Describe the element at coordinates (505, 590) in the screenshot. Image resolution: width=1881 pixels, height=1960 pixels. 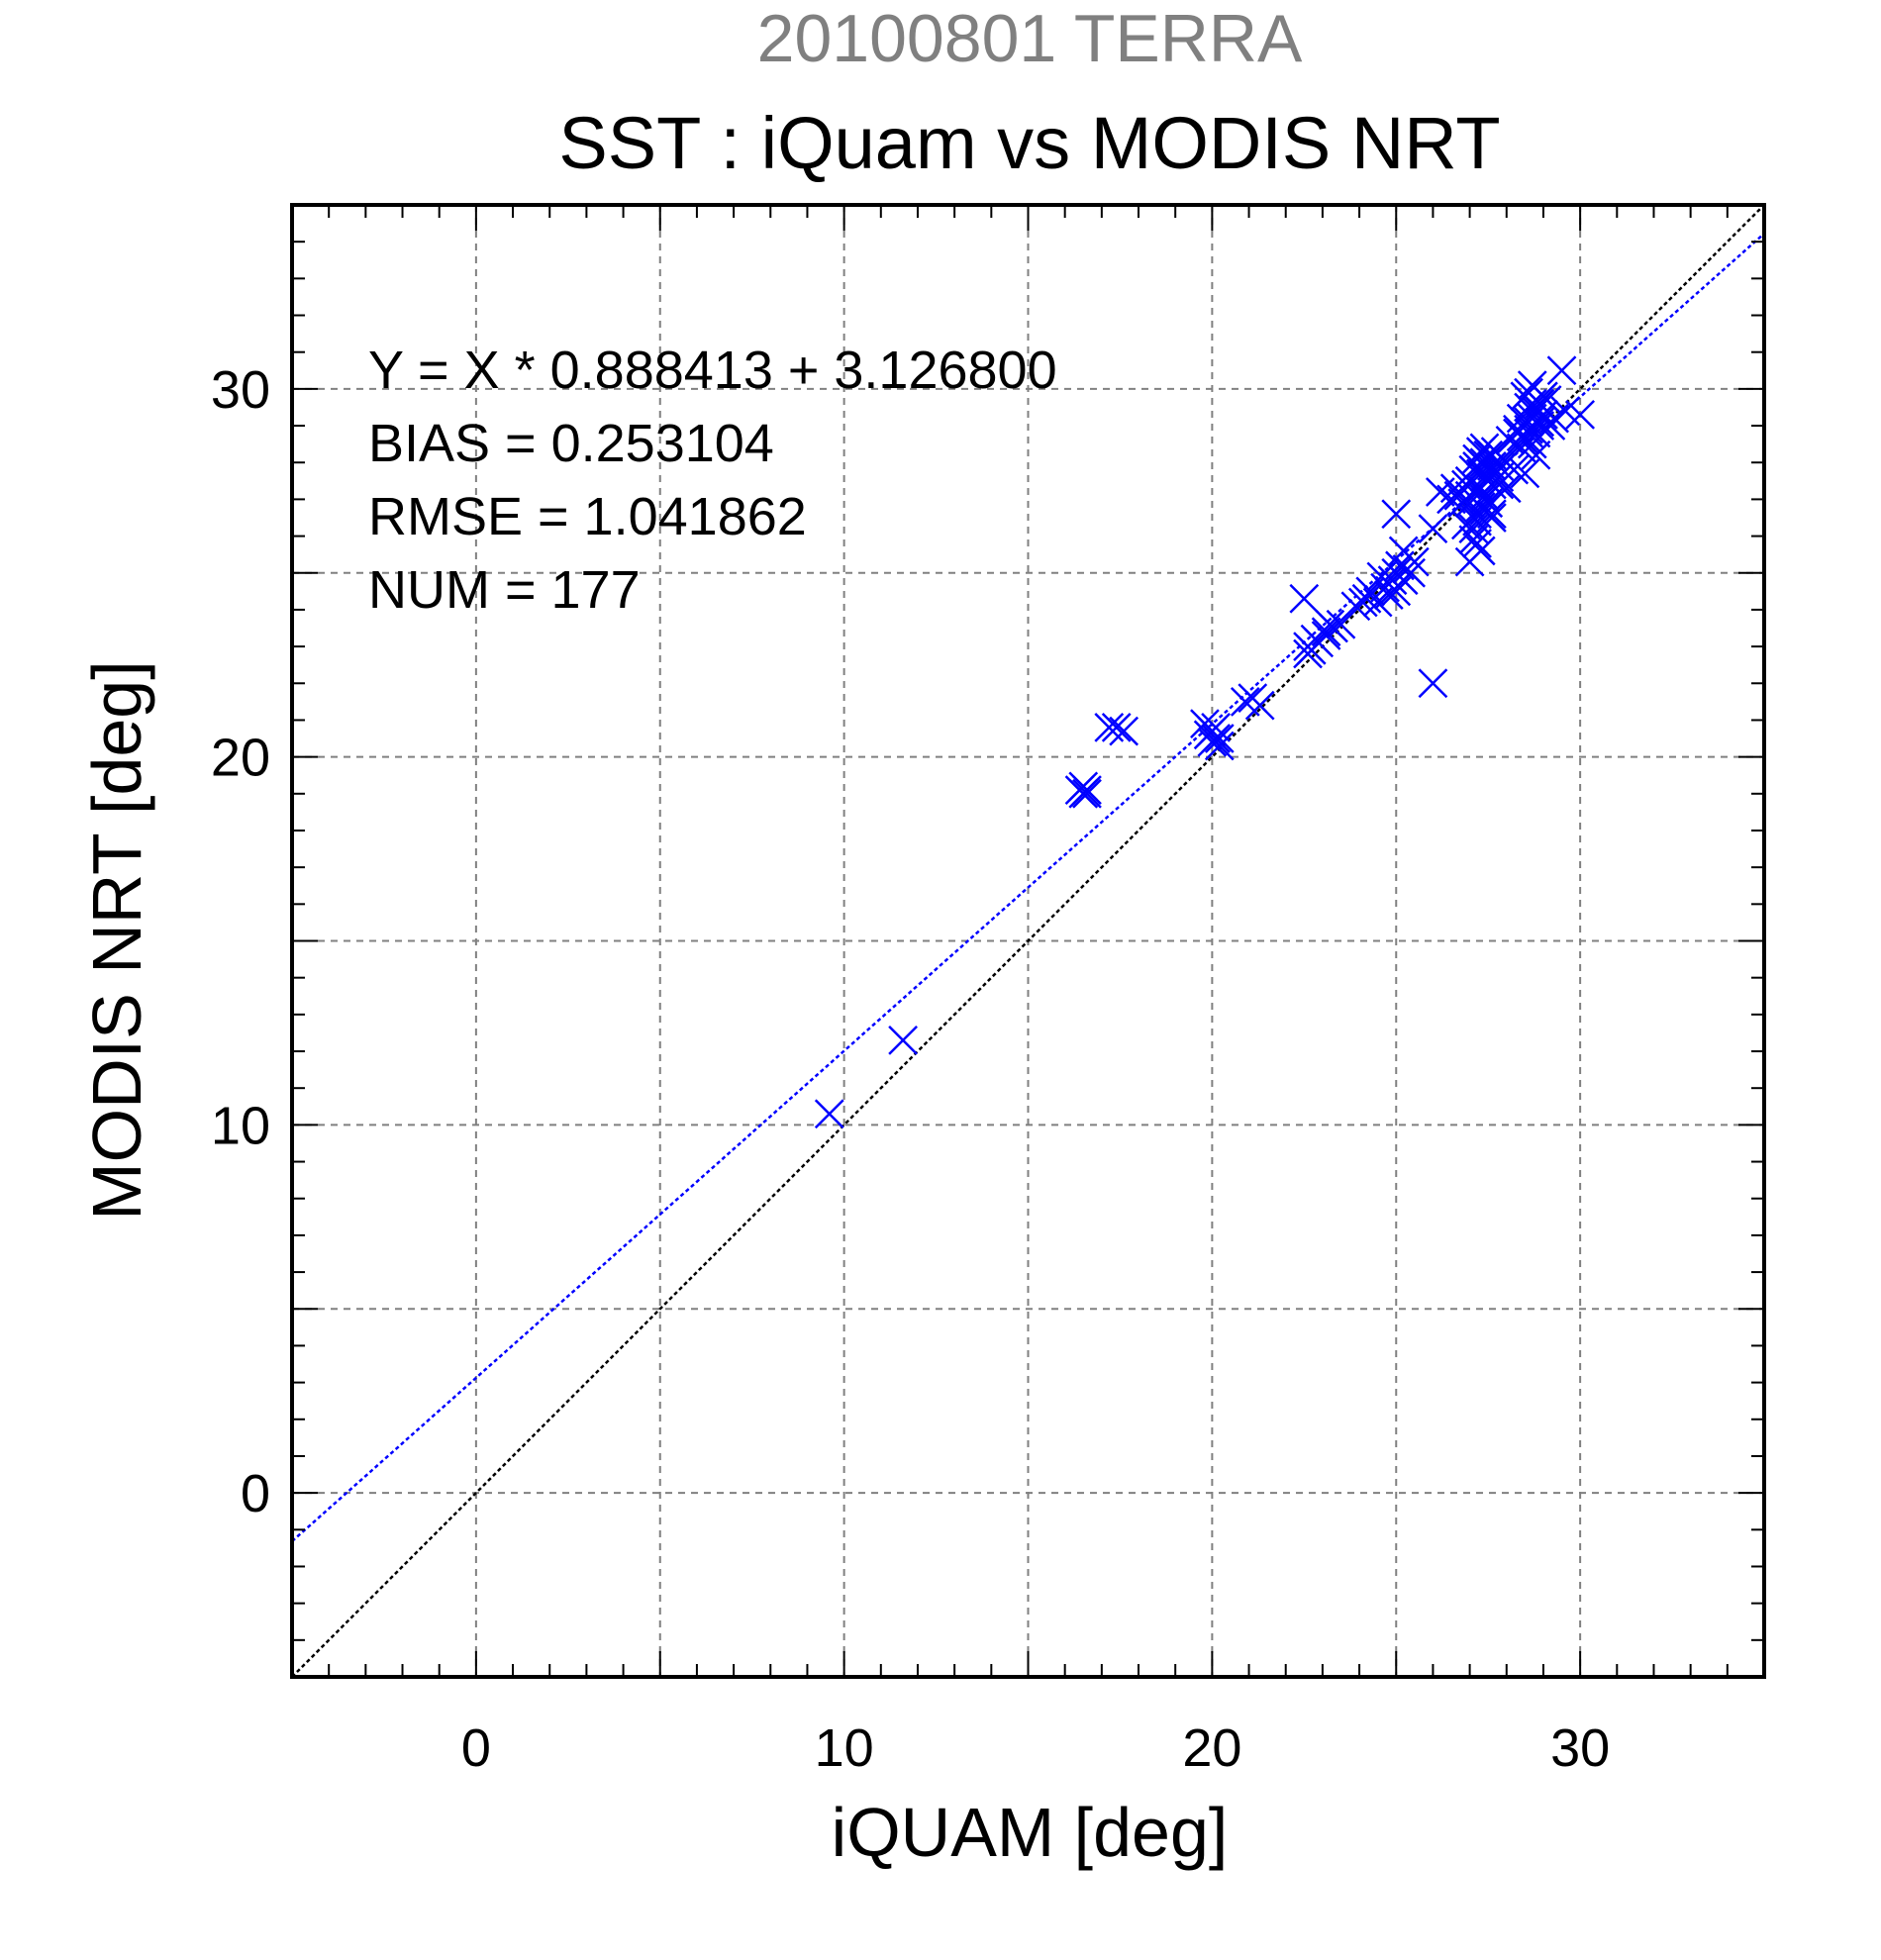
I see `num-text: NUM = 177` at that location.